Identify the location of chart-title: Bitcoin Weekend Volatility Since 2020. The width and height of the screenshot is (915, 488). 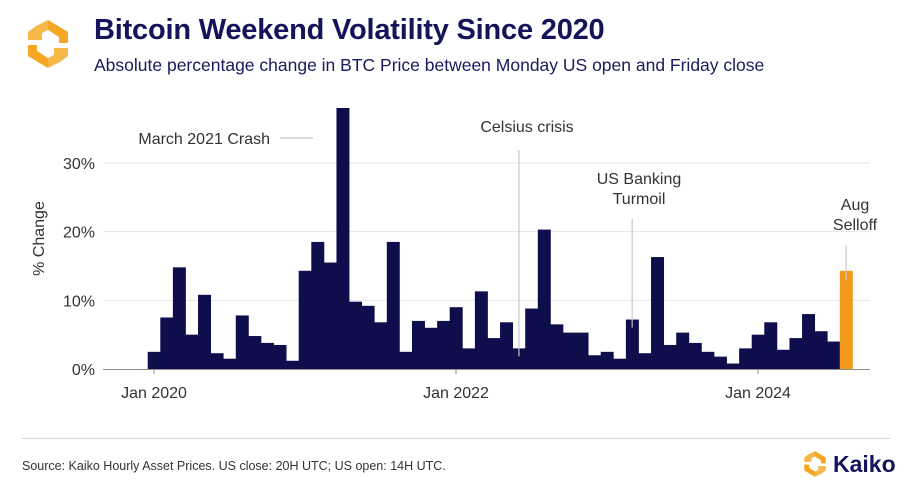
(349, 30).